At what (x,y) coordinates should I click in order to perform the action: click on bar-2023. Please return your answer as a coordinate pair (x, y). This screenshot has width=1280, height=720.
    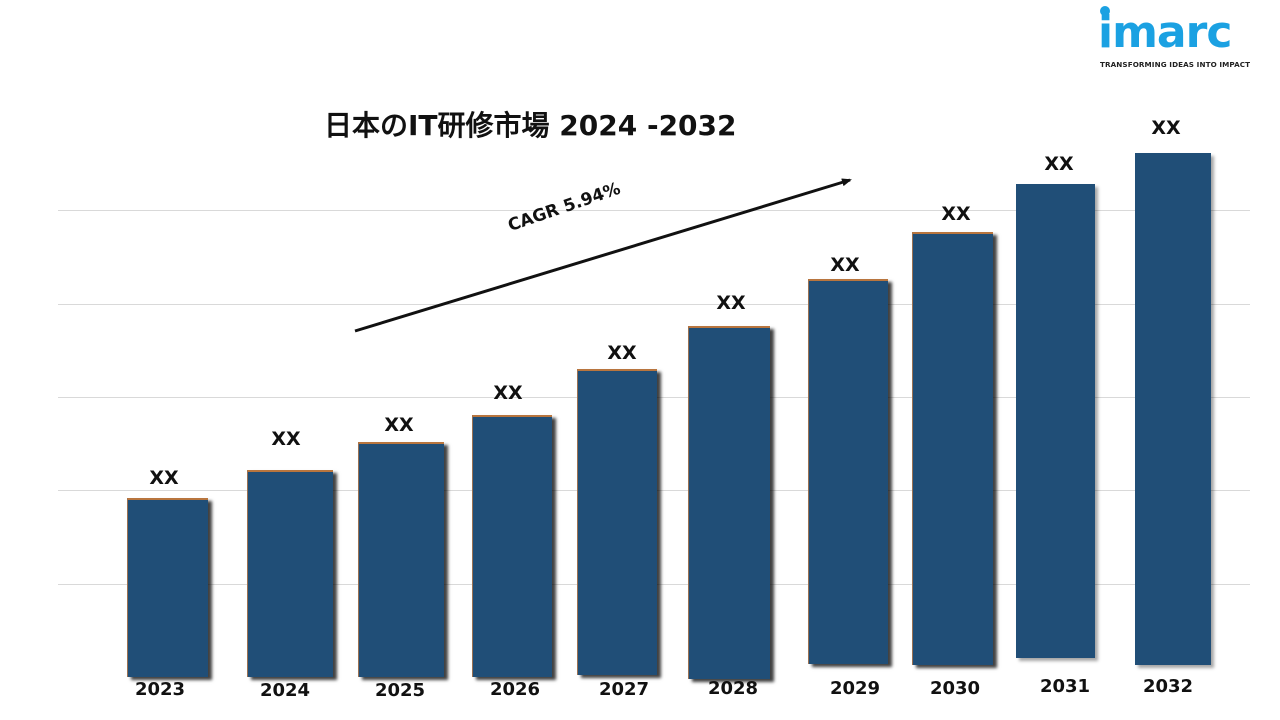
    Looking at the image, I should click on (167, 587).